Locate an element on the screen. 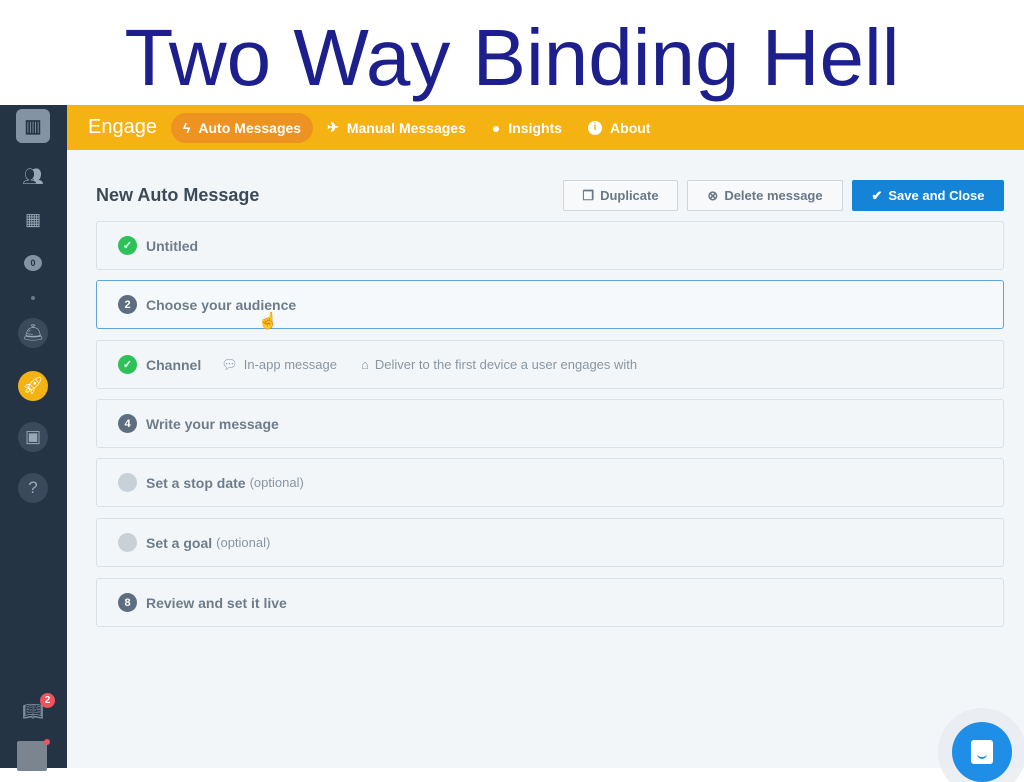  button-label: Save and Close is located at coordinates (936, 195).